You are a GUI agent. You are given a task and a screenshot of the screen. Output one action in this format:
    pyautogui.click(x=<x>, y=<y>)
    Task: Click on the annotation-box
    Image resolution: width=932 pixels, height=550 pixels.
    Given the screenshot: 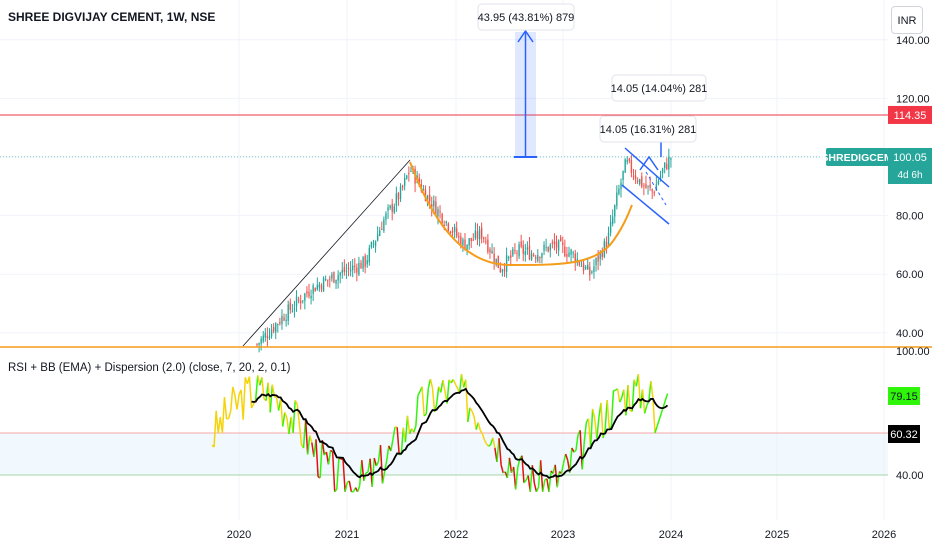 What is the action you would take?
    pyautogui.click(x=659, y=88)
    